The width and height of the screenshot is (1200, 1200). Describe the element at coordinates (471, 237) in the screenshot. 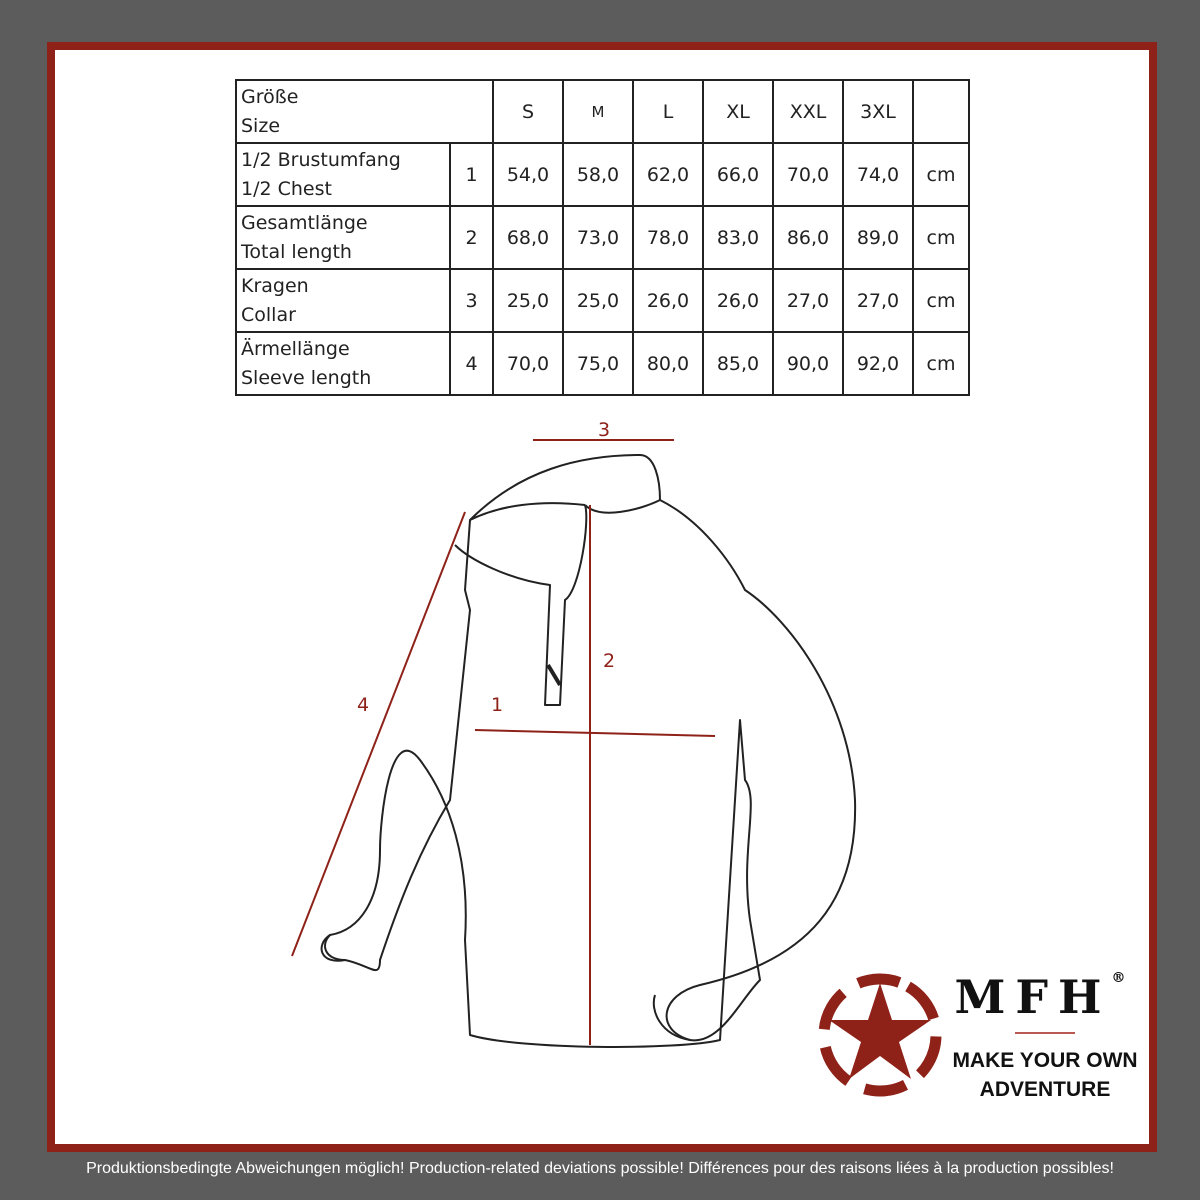

I see `row-number: 2` at that location.